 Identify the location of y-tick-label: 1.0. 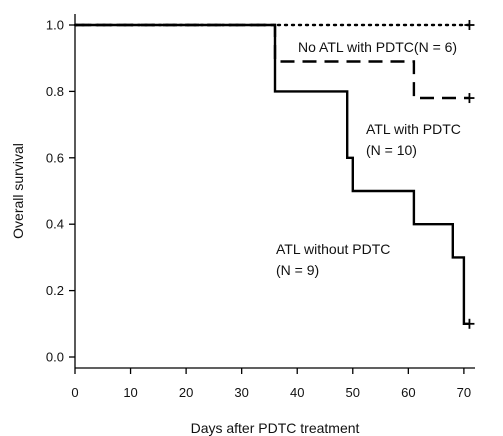
(55, 25).